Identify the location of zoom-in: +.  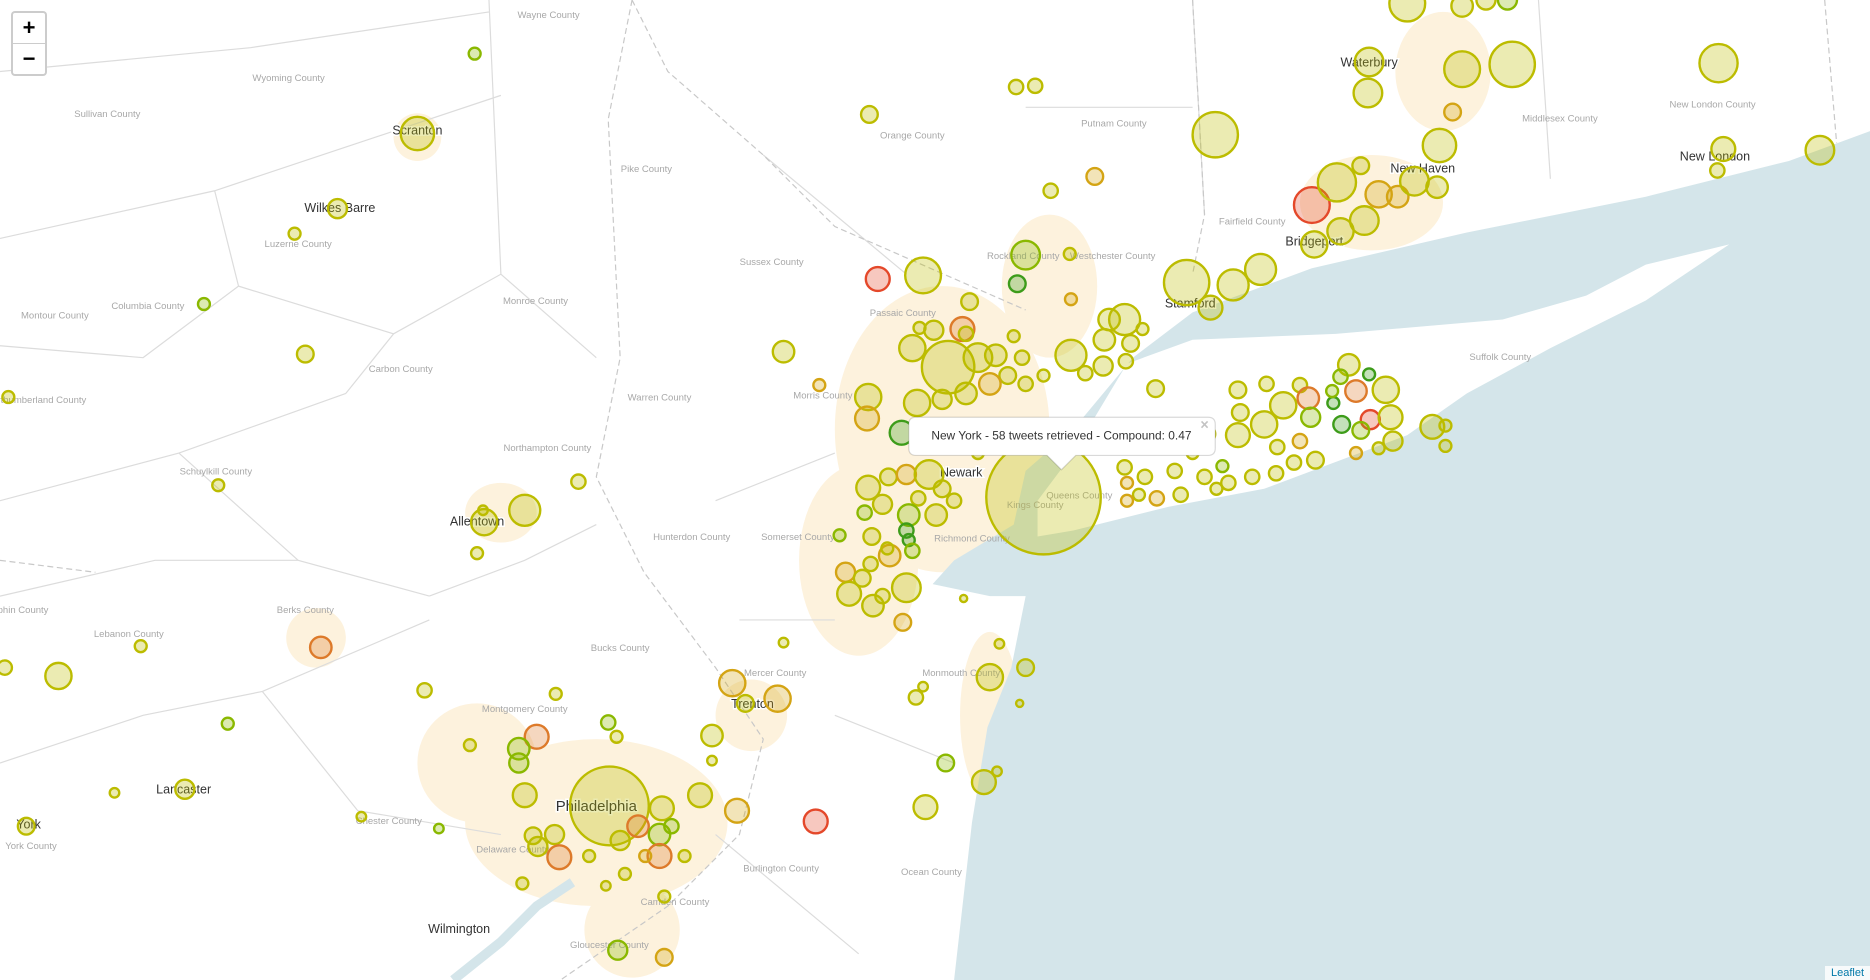
(29, 27).